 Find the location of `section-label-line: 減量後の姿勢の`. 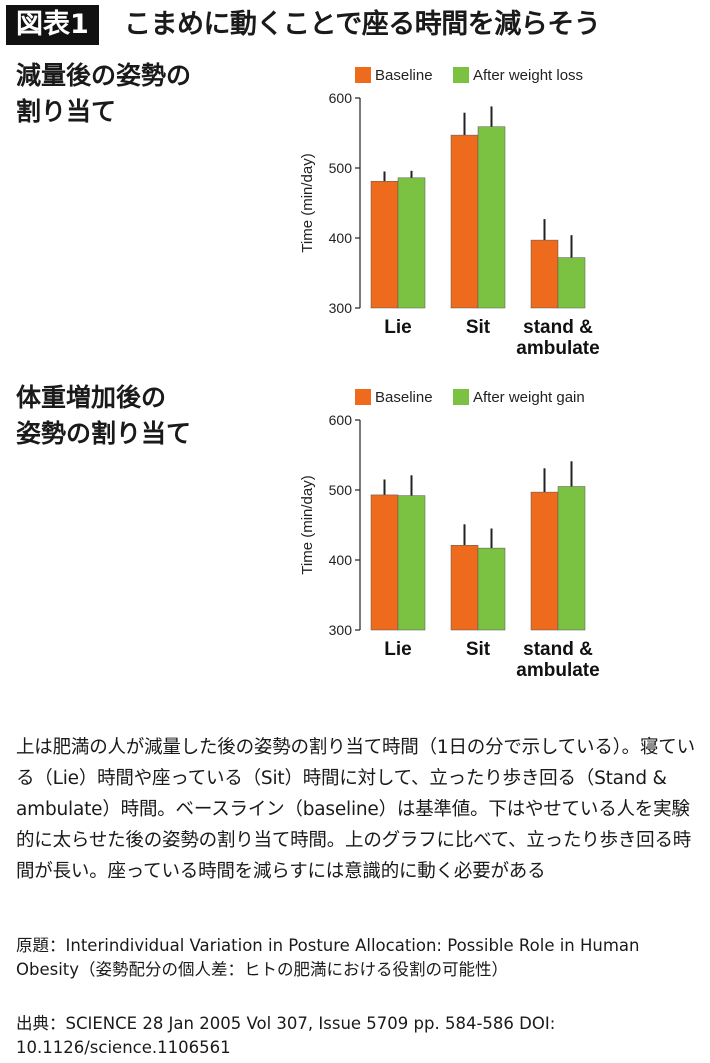

section-label-line: 減量後の姿勢の is located at coordinates (104, 75).